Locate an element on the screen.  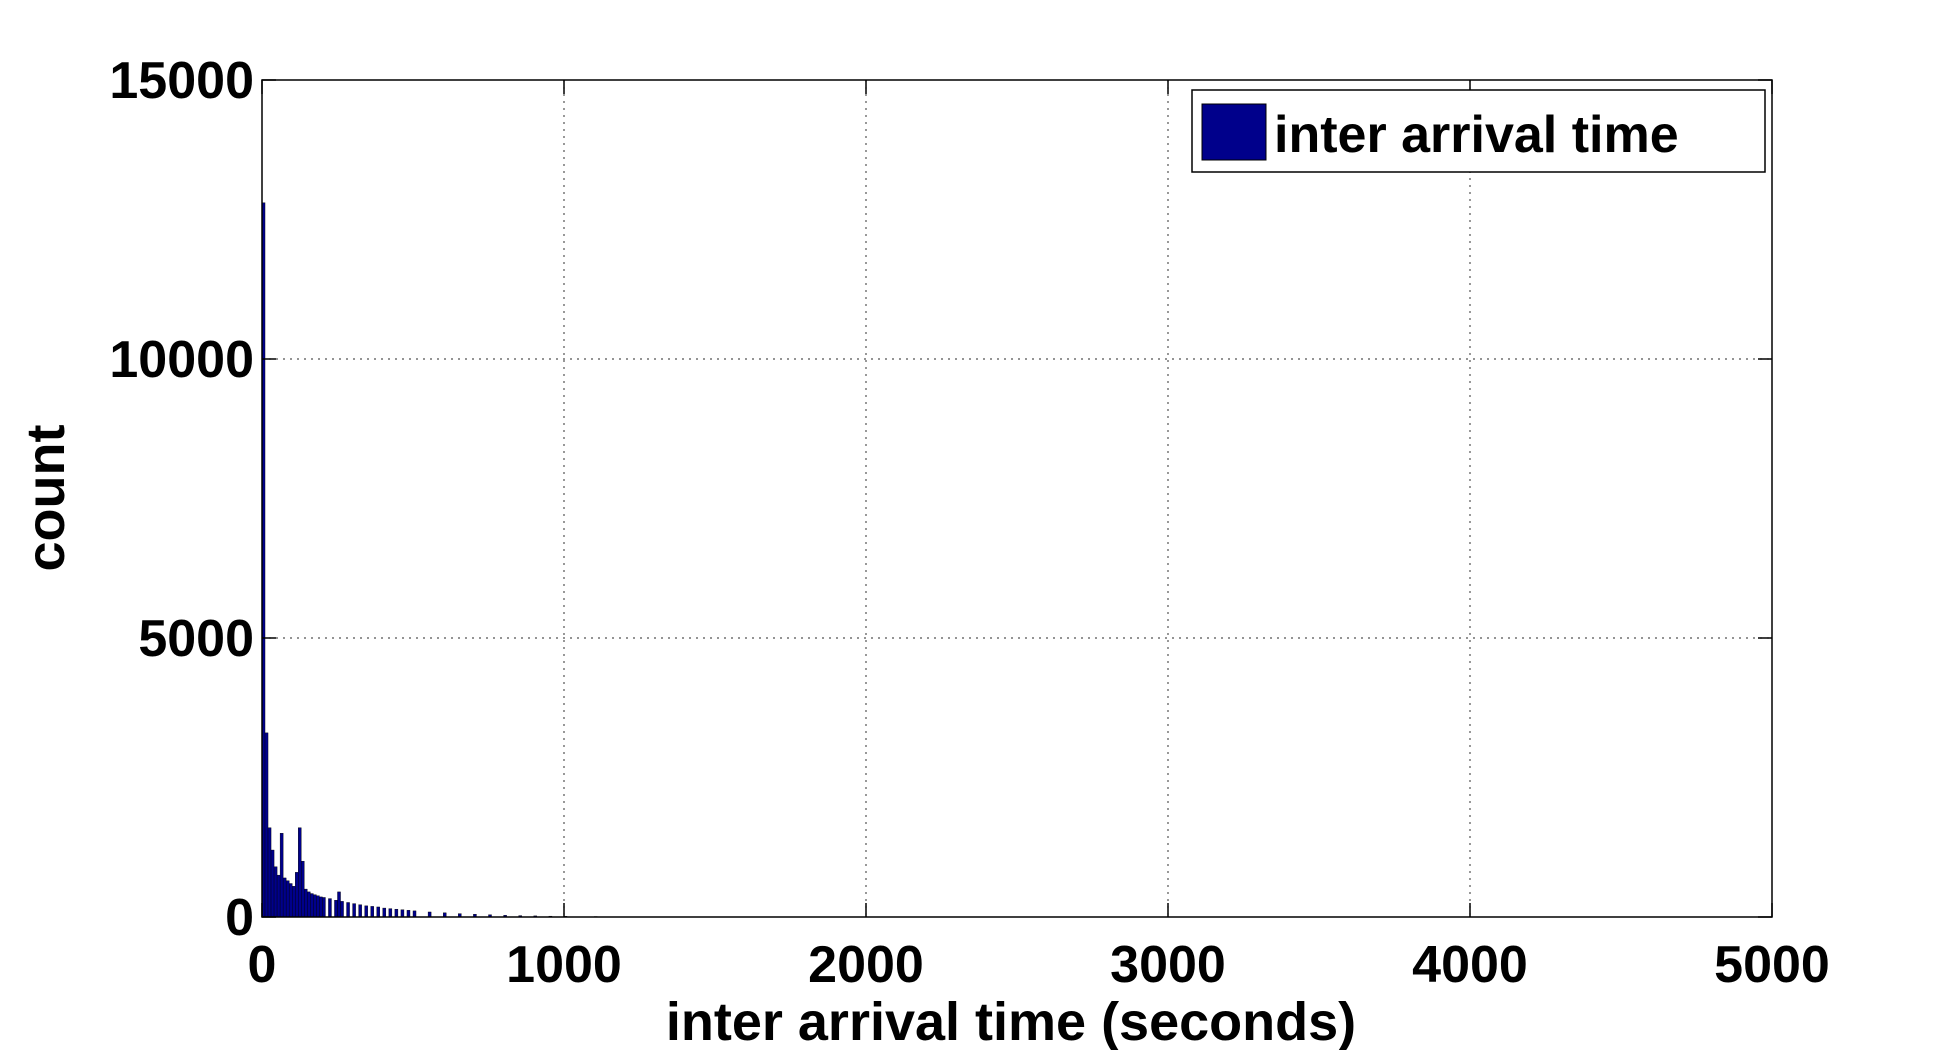
x-tick-label: 4000 is located at coordinates (1470, 965).